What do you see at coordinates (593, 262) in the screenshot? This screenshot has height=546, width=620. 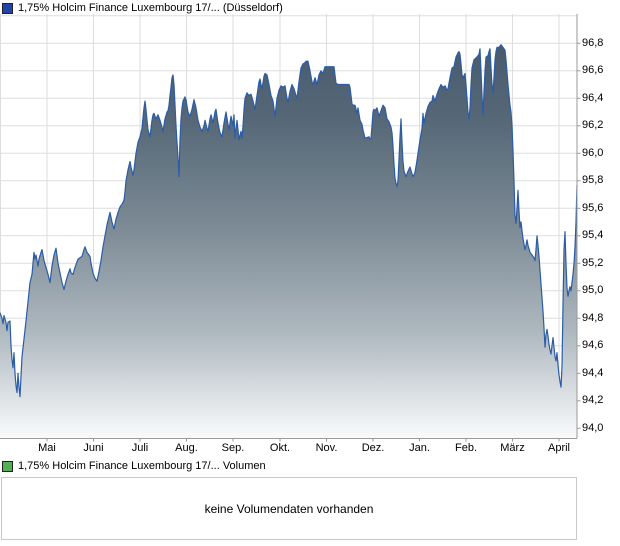 I see `y-axis-label: 95,2` at bounding box center [593, 262].